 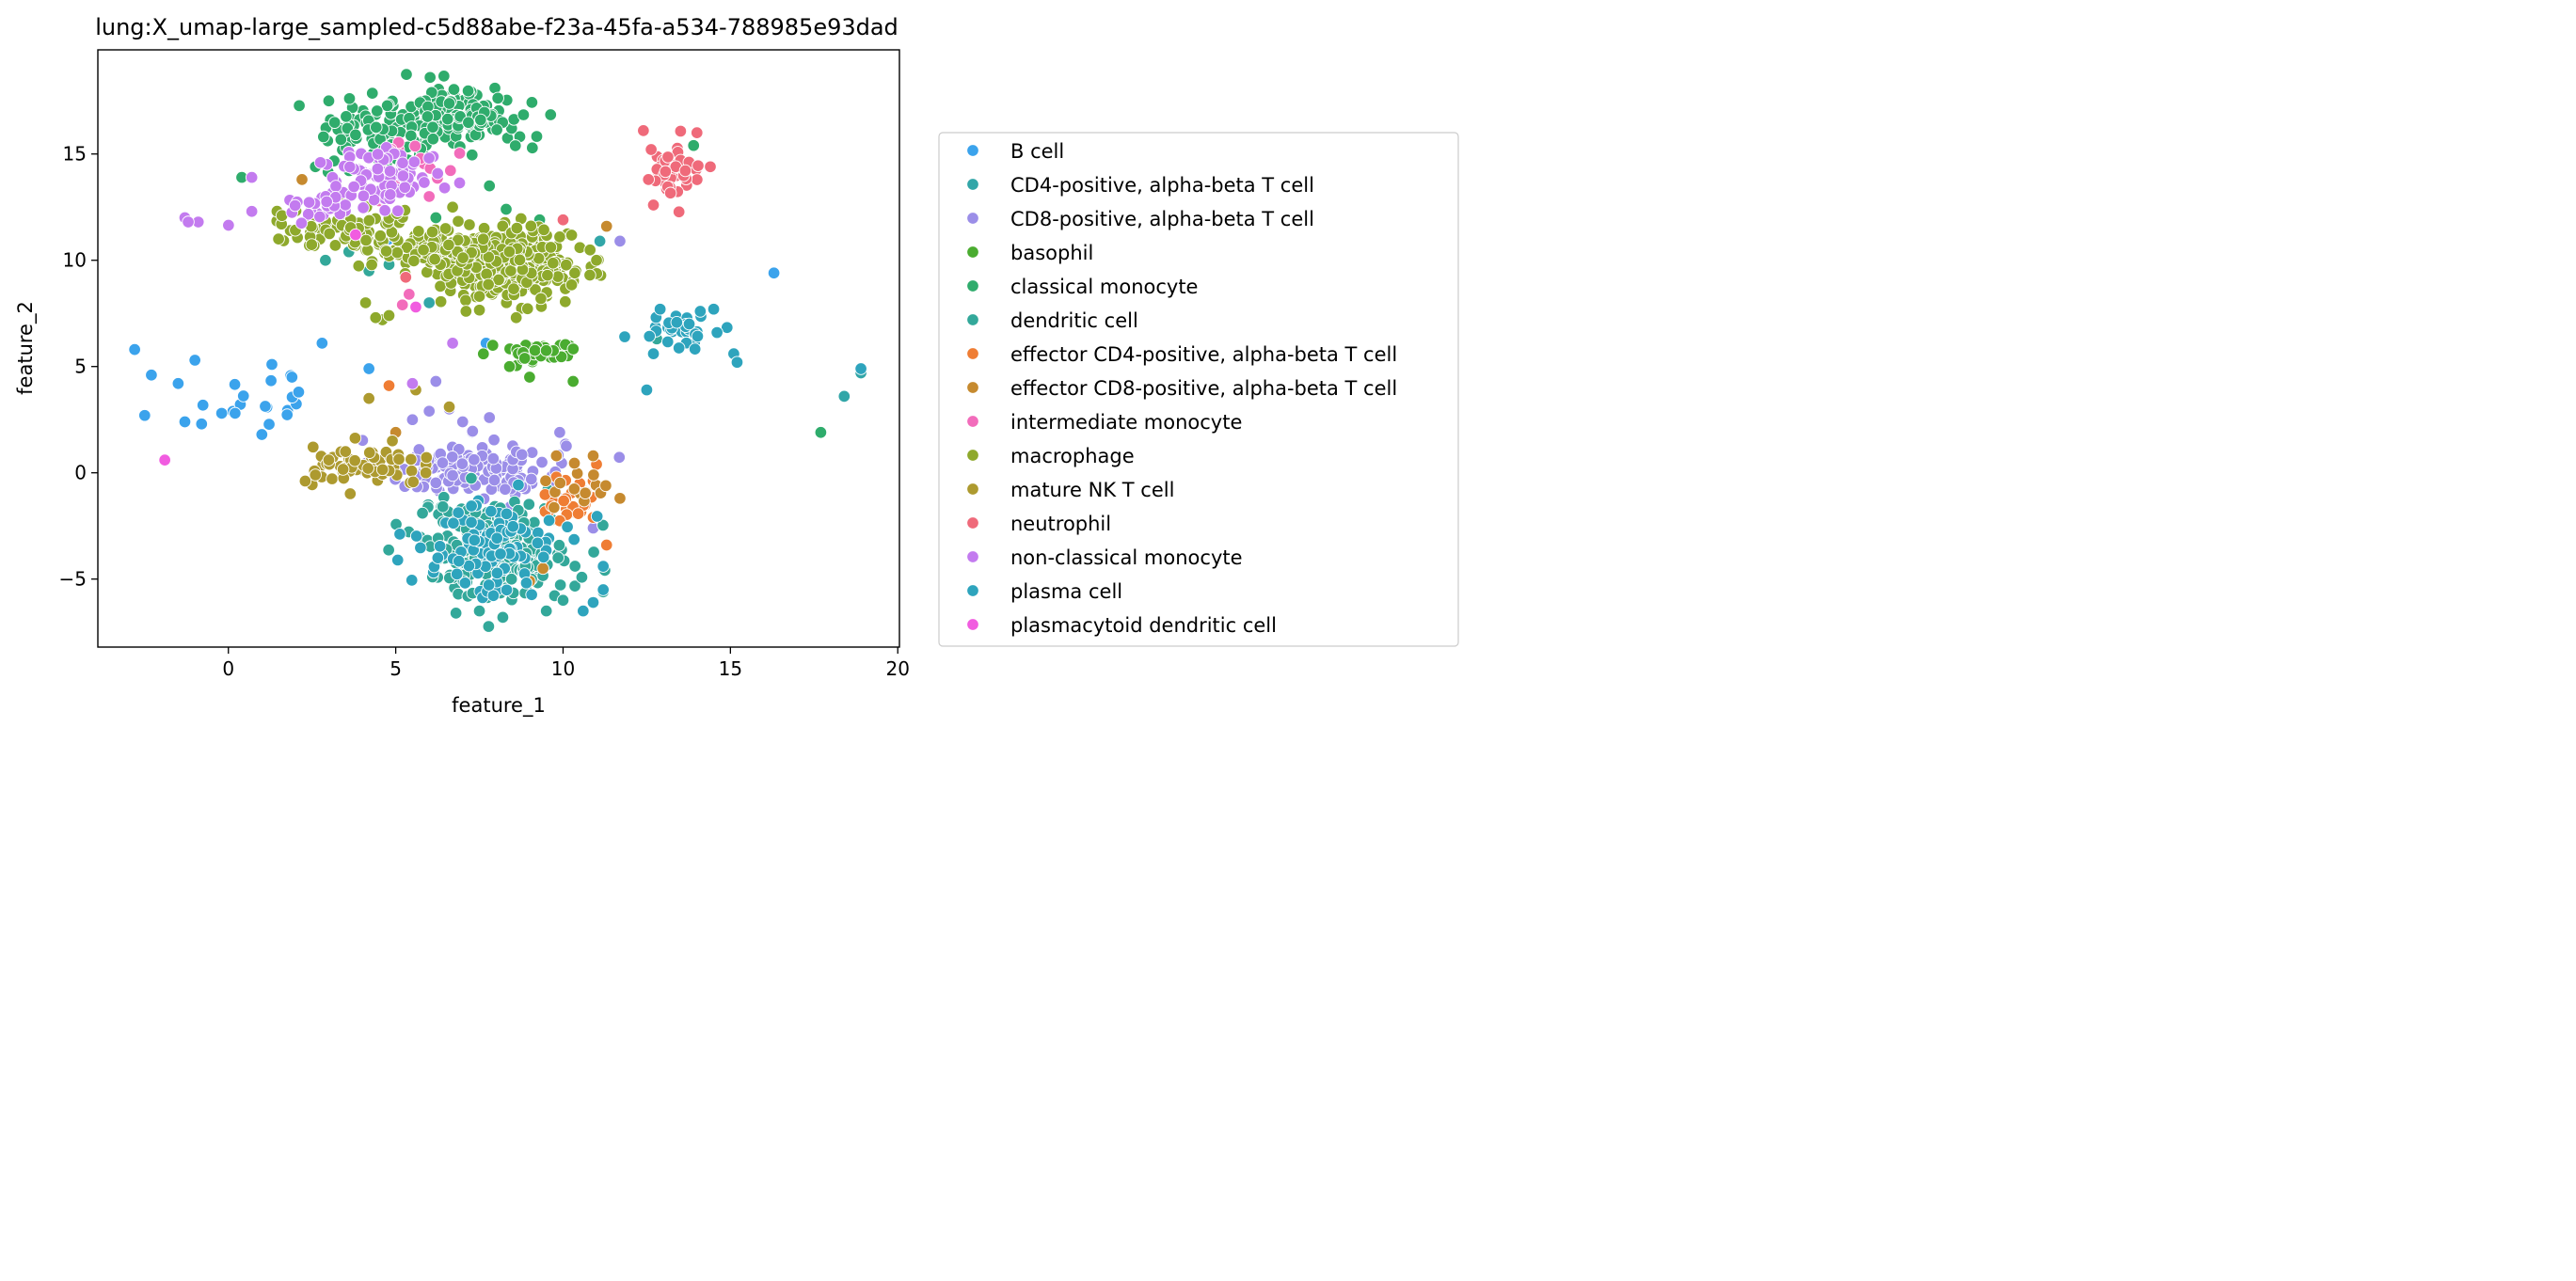 I want to click on legend-item: macrophage, so click(x=1050, y=456).